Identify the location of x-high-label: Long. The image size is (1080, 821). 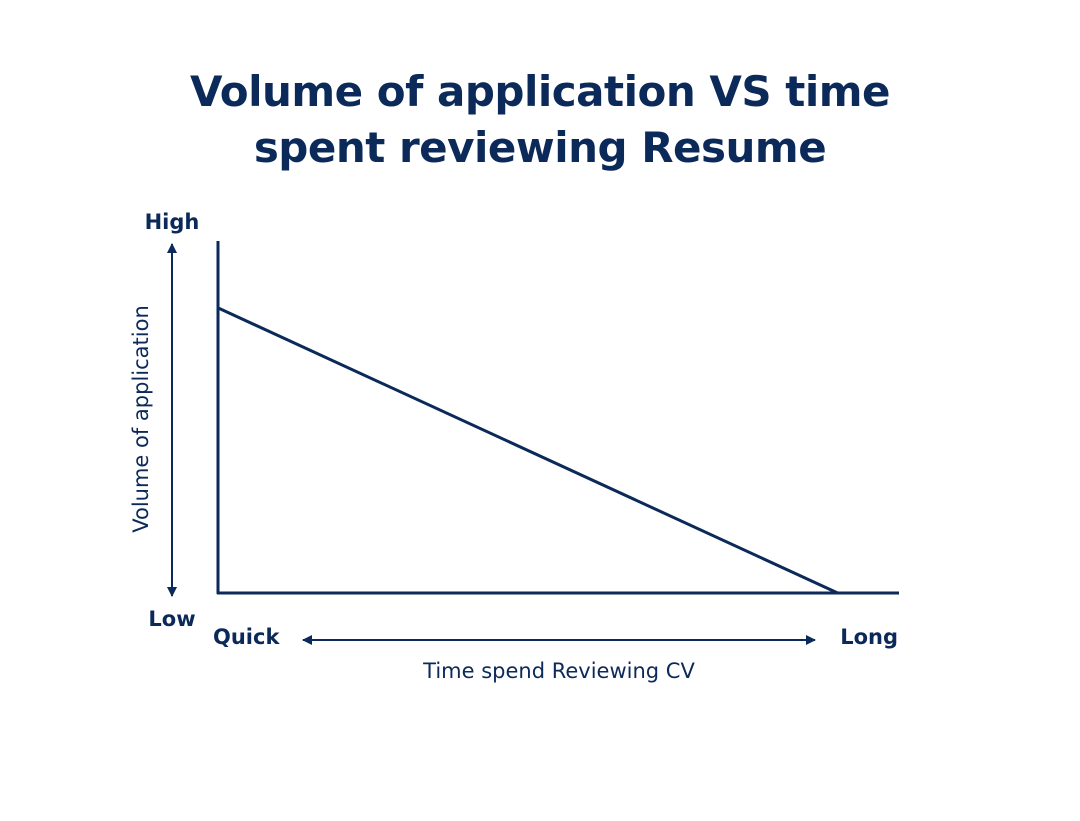
(869, 637).